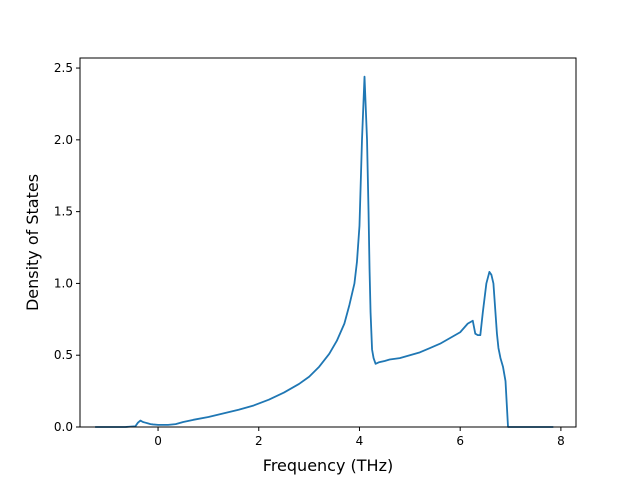 This screenshot has height=485, width=640. What do you see at coordinates (360, 441) in the screenshot?
I see `x-tick-label: 4` at bounding box center [360, 441].